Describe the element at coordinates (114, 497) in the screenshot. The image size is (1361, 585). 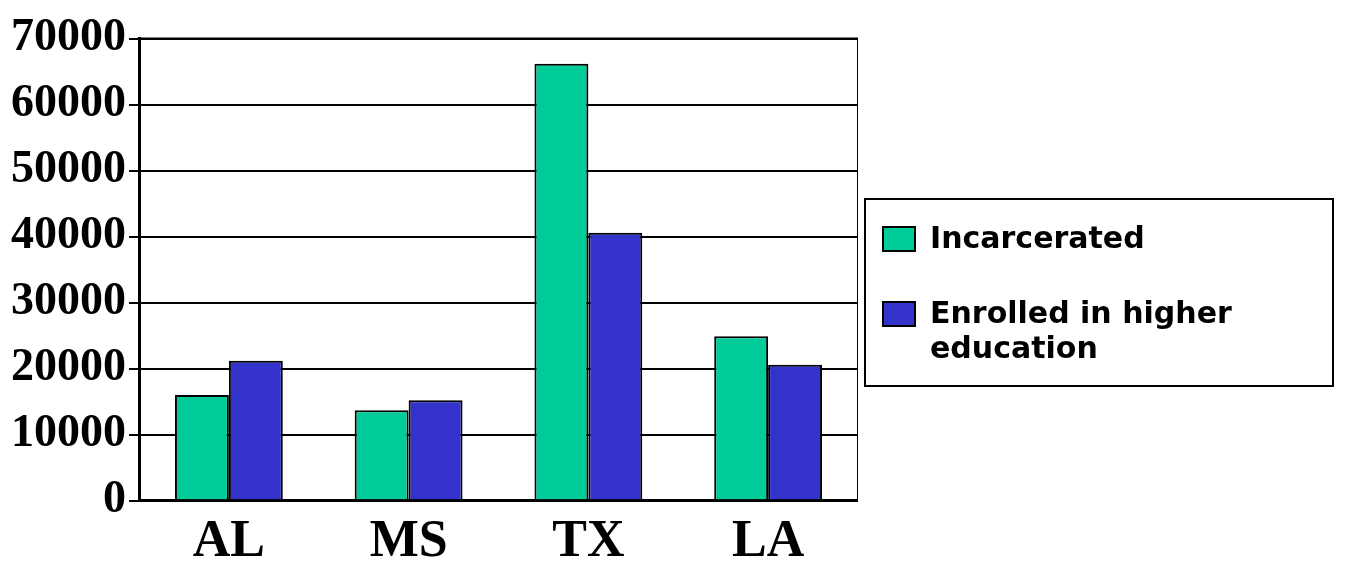
I see `y-tick-label: 0` at that location.